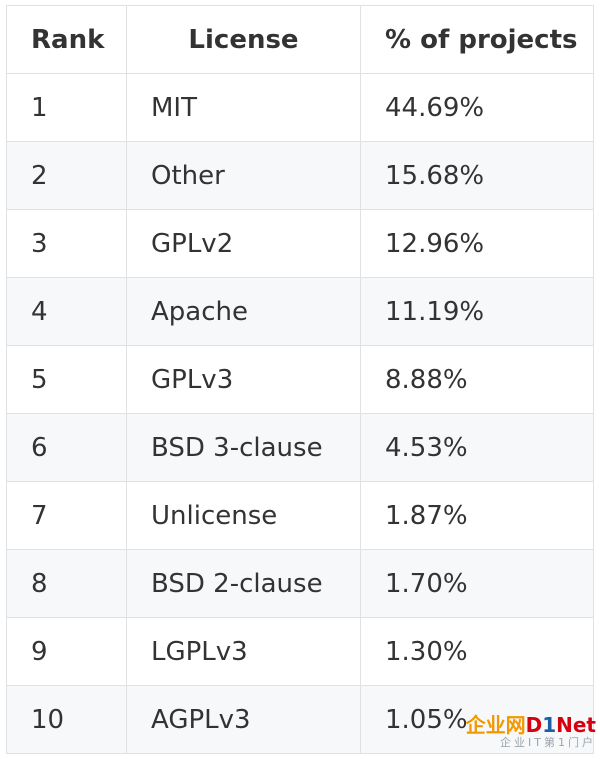 This screenshot has height=759, width=600. I want to click on cell-rank: 7, so click(66, 515).